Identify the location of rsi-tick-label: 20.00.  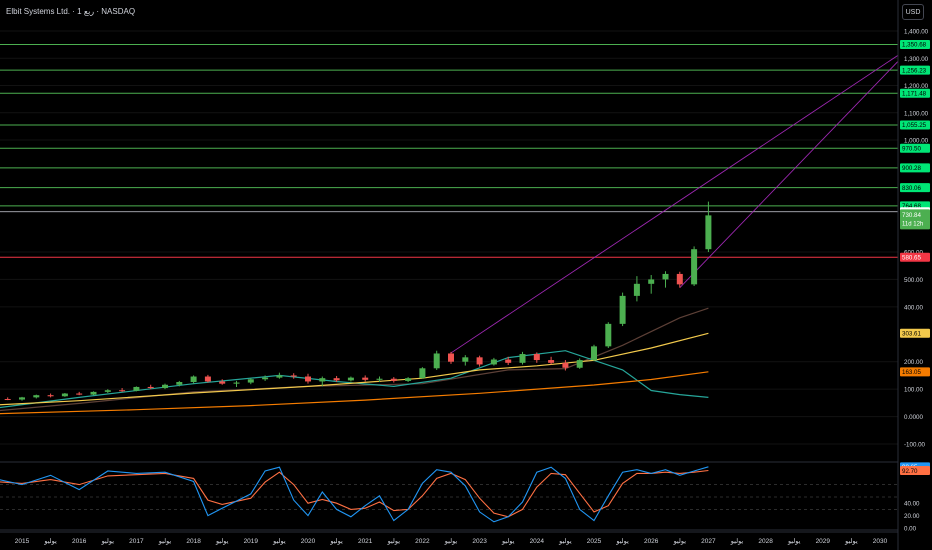
(912, 516).